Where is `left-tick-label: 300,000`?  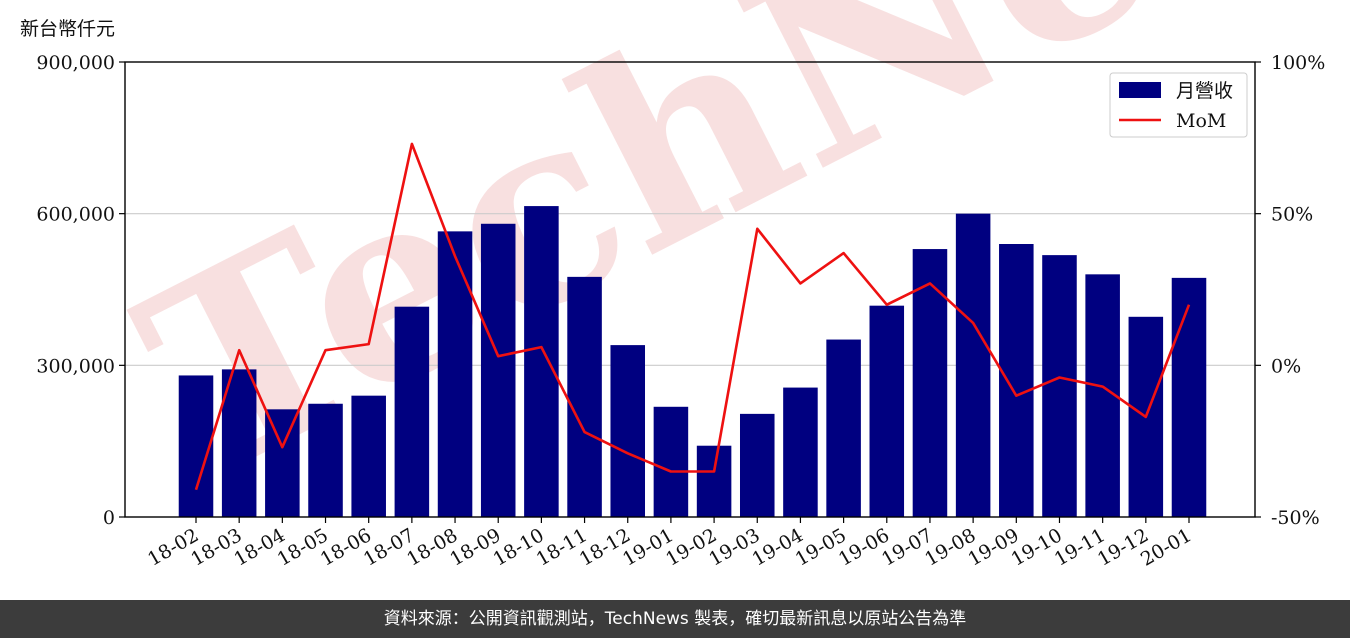
left-tick-label: 300,000 is located at coordinates (75, 366).